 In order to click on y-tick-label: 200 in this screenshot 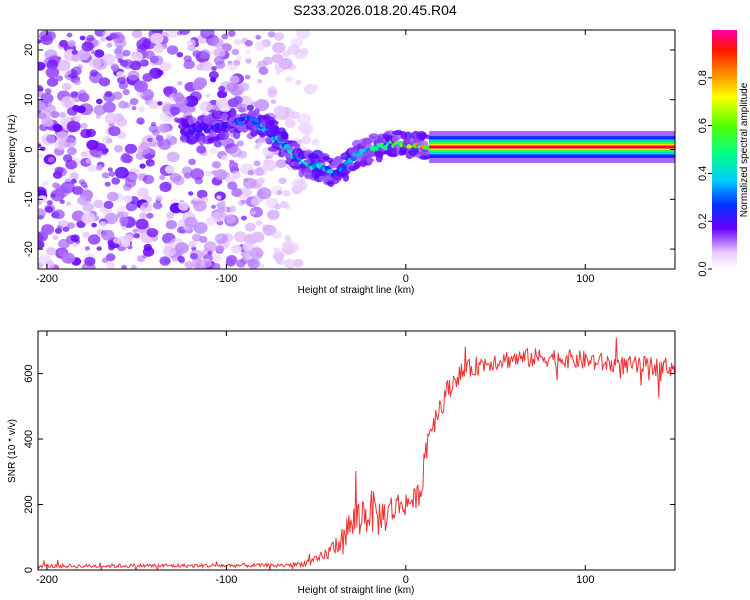, I will do `click(29, 504)`.